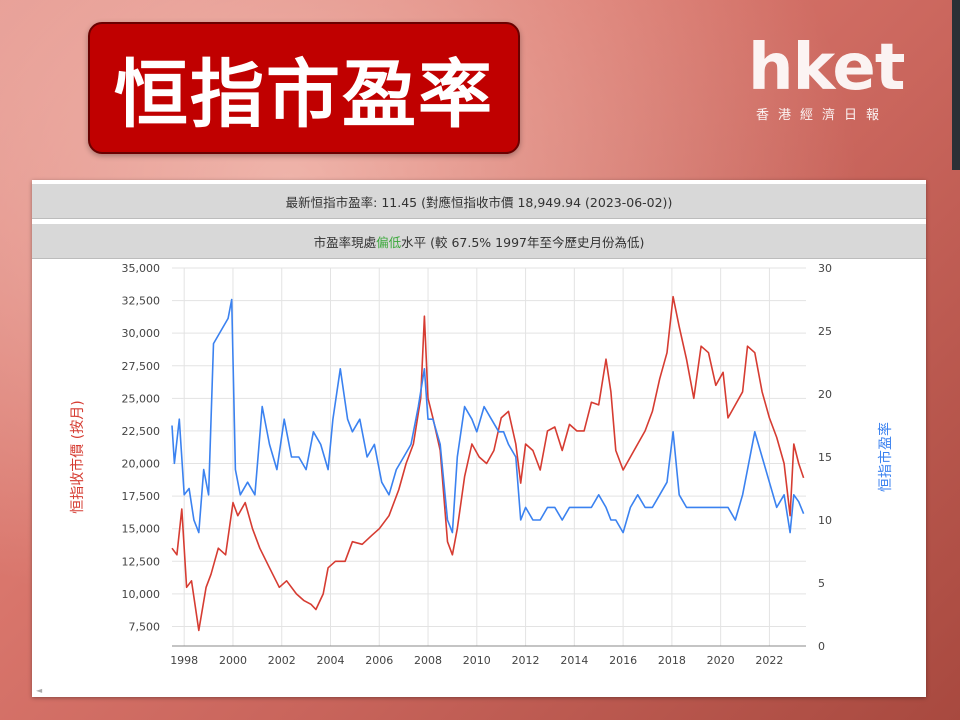  What do you see at coordinates (956, 85) in the screenshot?
I see `edge-strip` at bounding box center [956, 85].